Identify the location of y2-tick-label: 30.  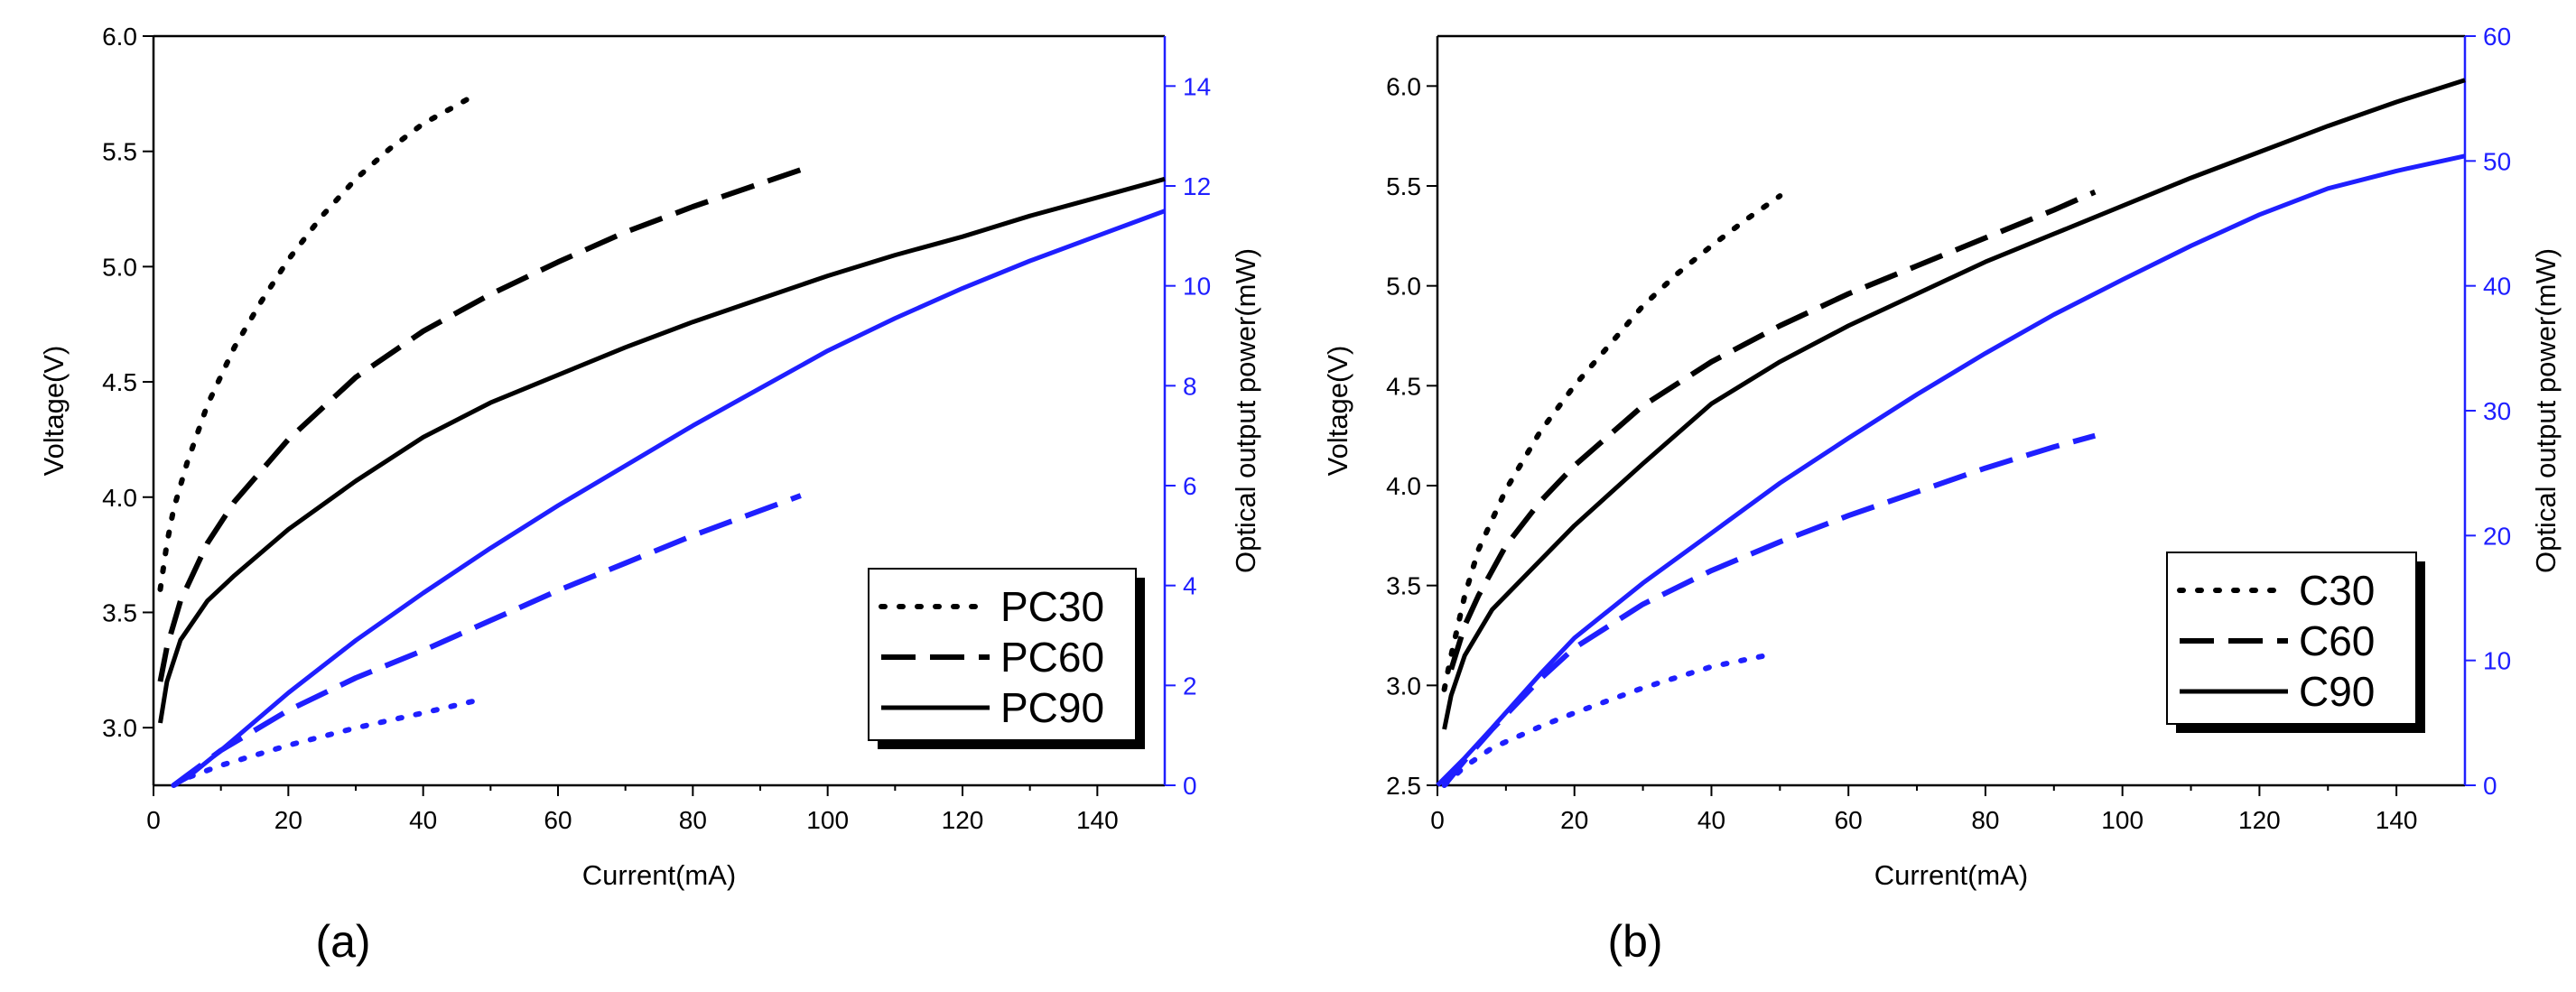
(2497, 411).